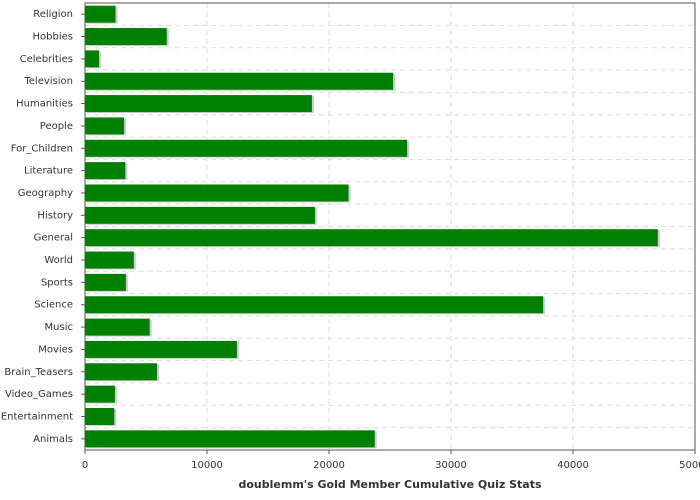  I want to click on y-tick-label: Celebrities, so click(46, 59).